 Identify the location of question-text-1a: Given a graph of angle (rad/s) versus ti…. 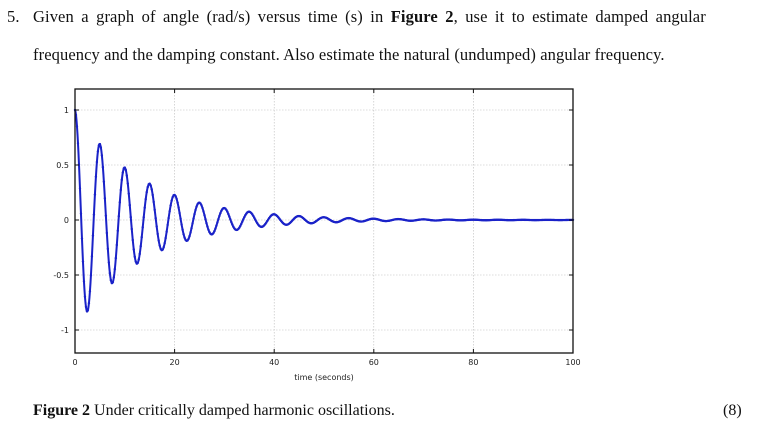
(212, 16).